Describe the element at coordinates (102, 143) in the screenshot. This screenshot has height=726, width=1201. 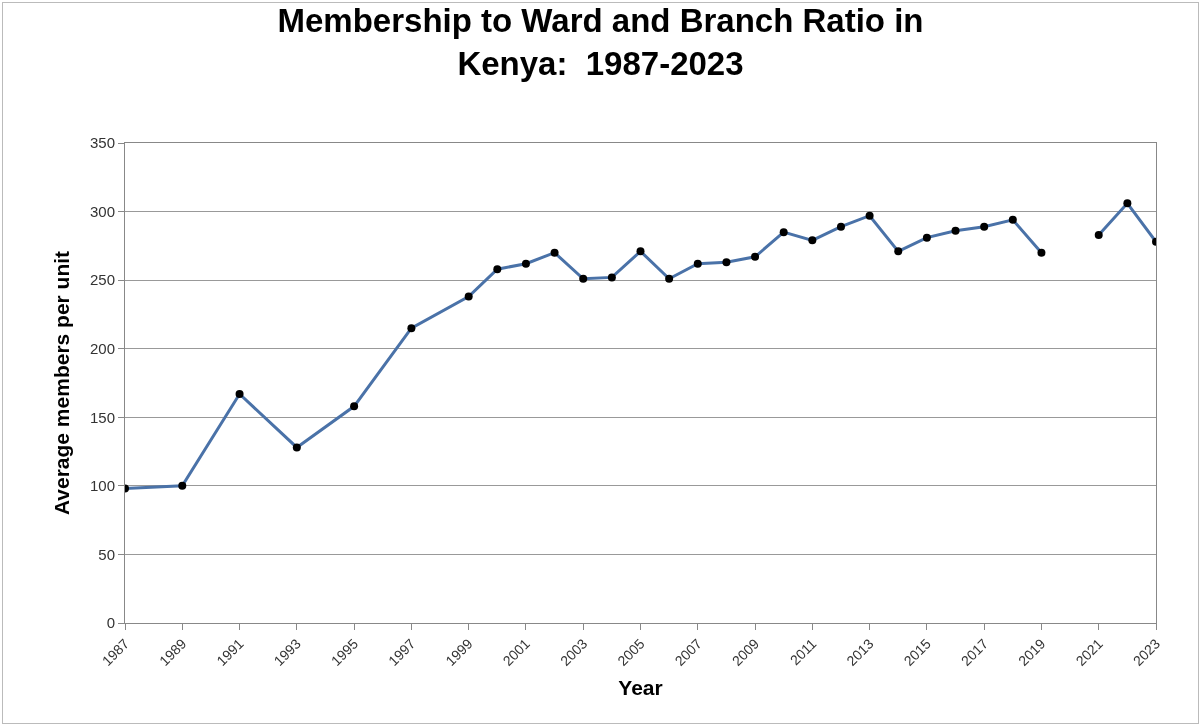
I see `y-tick-label: 350` at that location.